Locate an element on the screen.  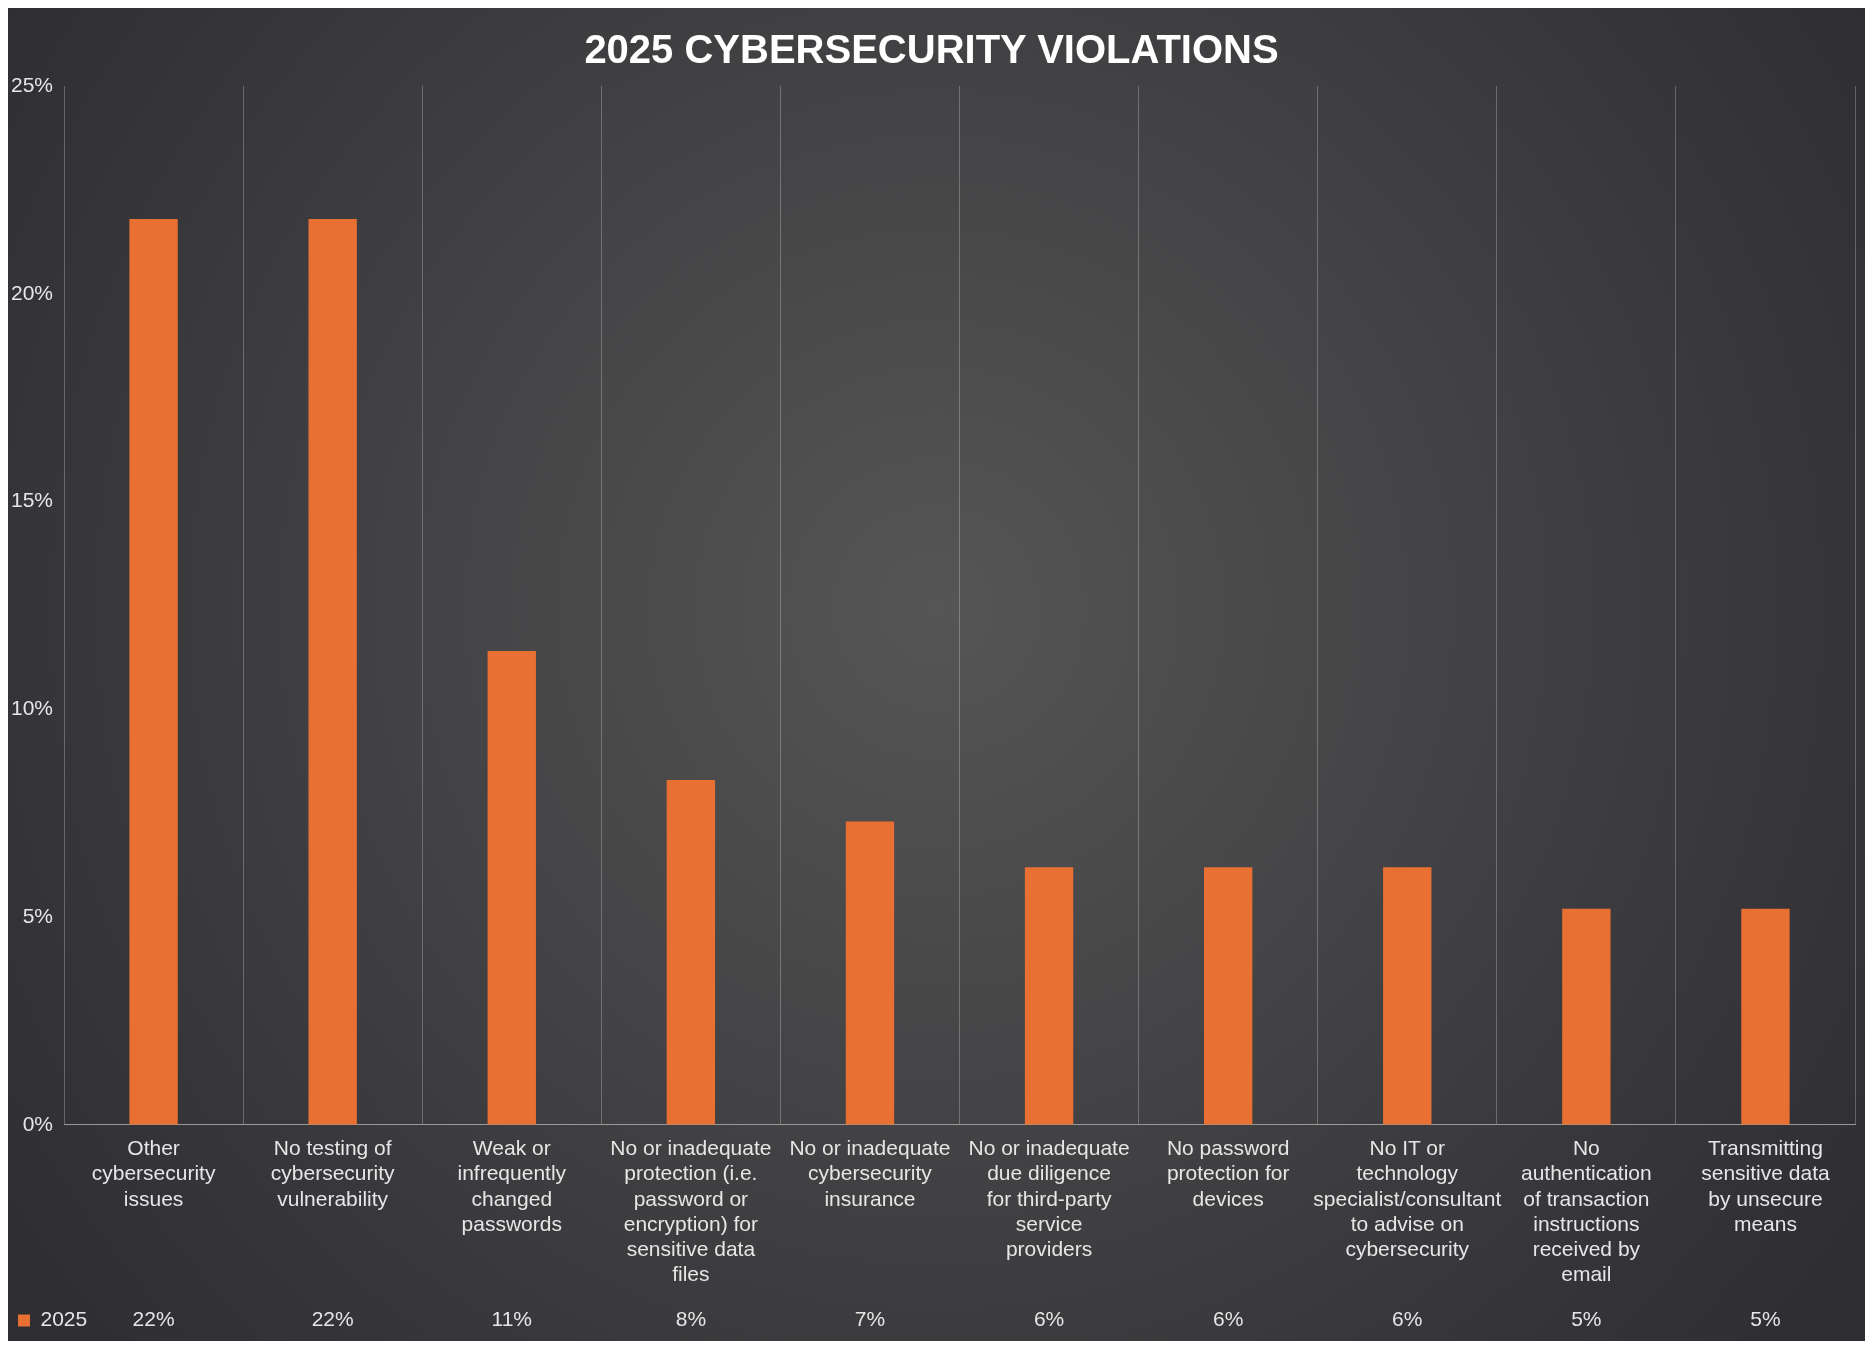
x-tick-label: No IT or technology specialist/consultant to advise on cybersecurity is located at coordinates (1407, 1198).